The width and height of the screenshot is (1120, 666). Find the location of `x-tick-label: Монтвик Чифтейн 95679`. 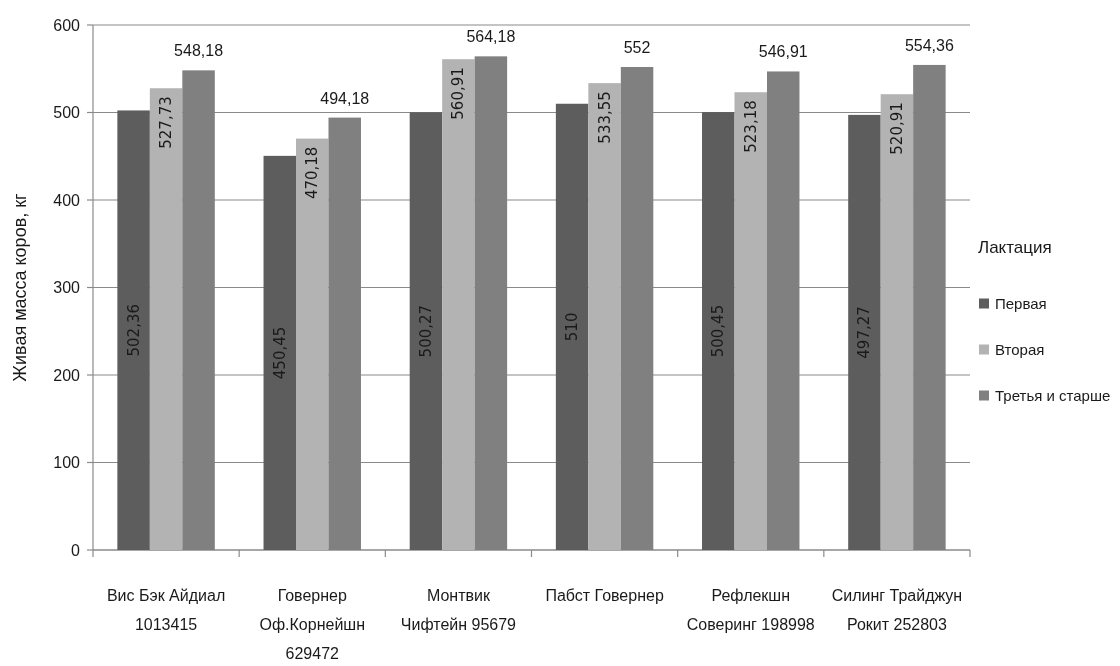

x-tick-label: Монтвик Чифтейн 95679 is located at coordinates (458, 610).